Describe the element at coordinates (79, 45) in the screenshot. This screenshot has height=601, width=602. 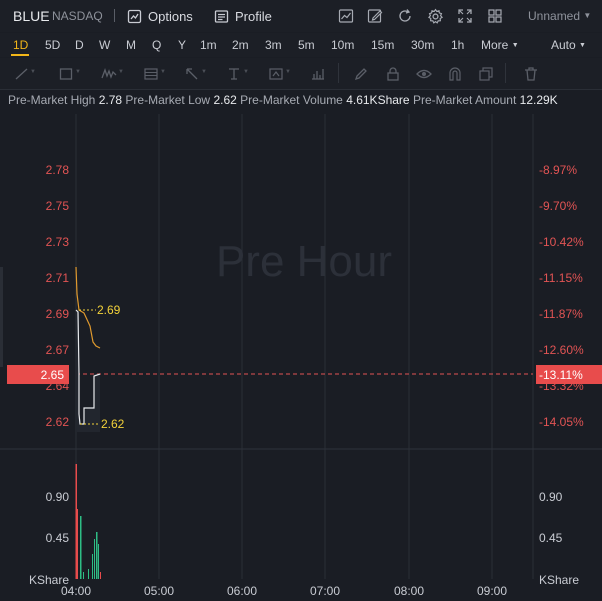
I see `interval-d: D` at that location.